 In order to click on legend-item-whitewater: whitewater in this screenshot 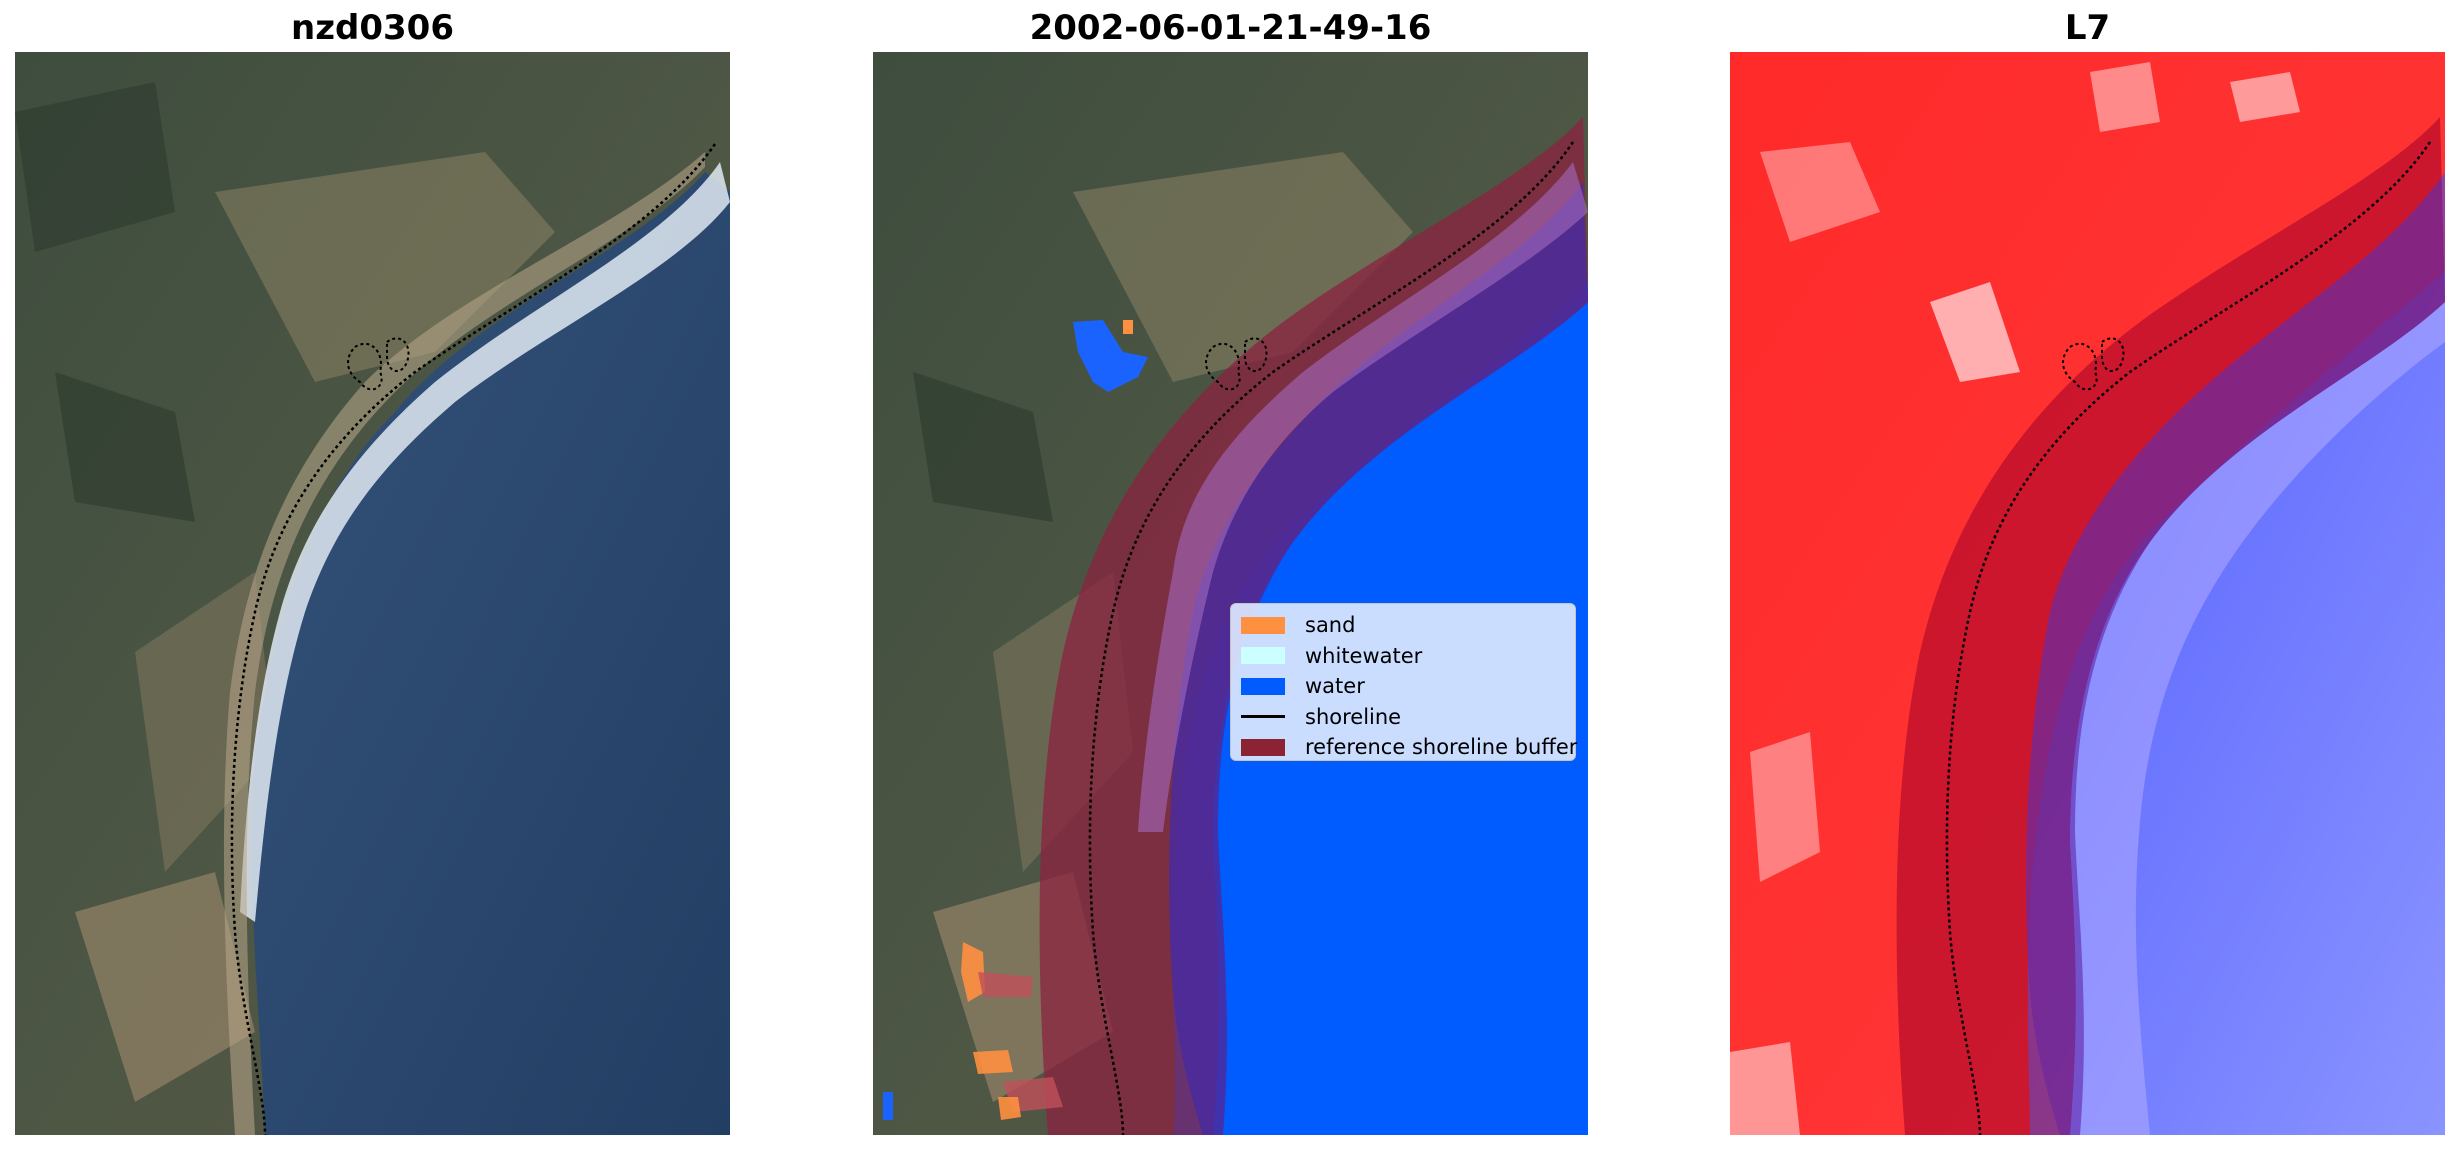, I will do `click(1403, 656)`.